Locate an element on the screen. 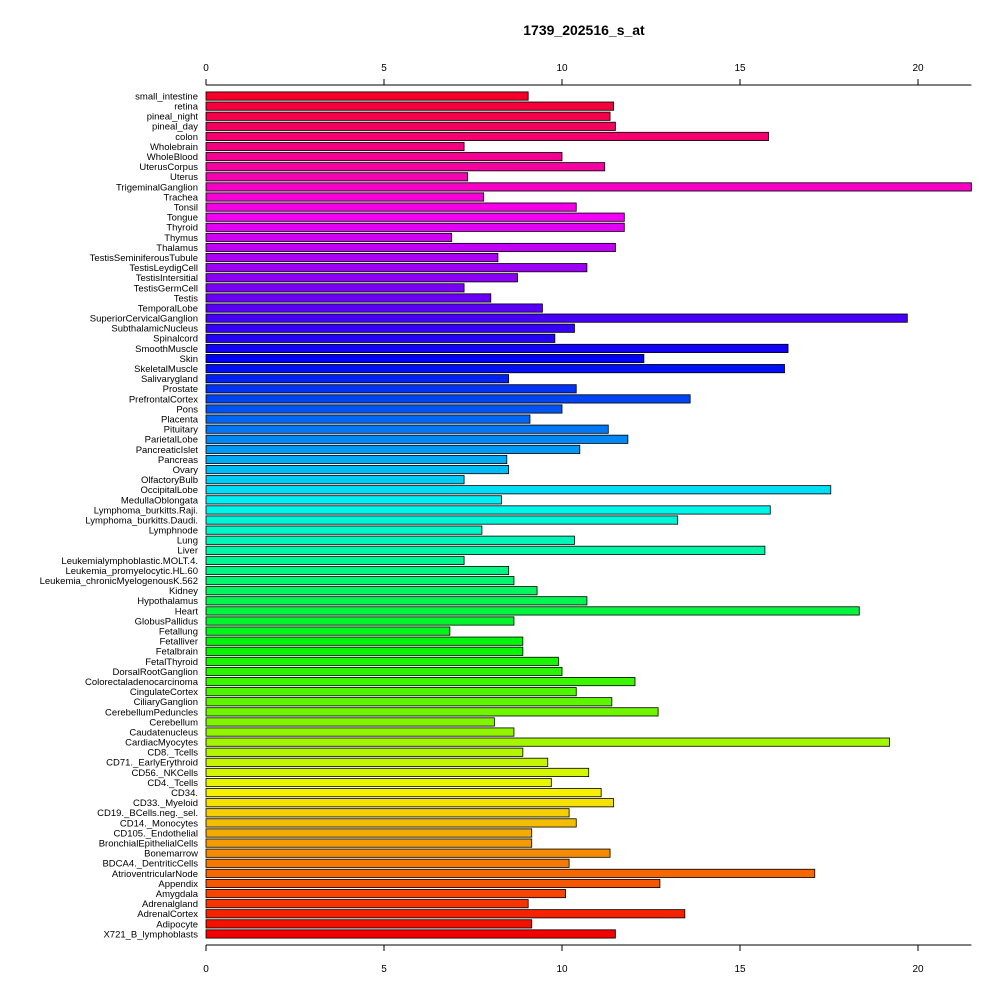 The height and width of the screenshot is (1000, 1000). category-label: SubthalamicNucleus is located at coordinates (154, 329).